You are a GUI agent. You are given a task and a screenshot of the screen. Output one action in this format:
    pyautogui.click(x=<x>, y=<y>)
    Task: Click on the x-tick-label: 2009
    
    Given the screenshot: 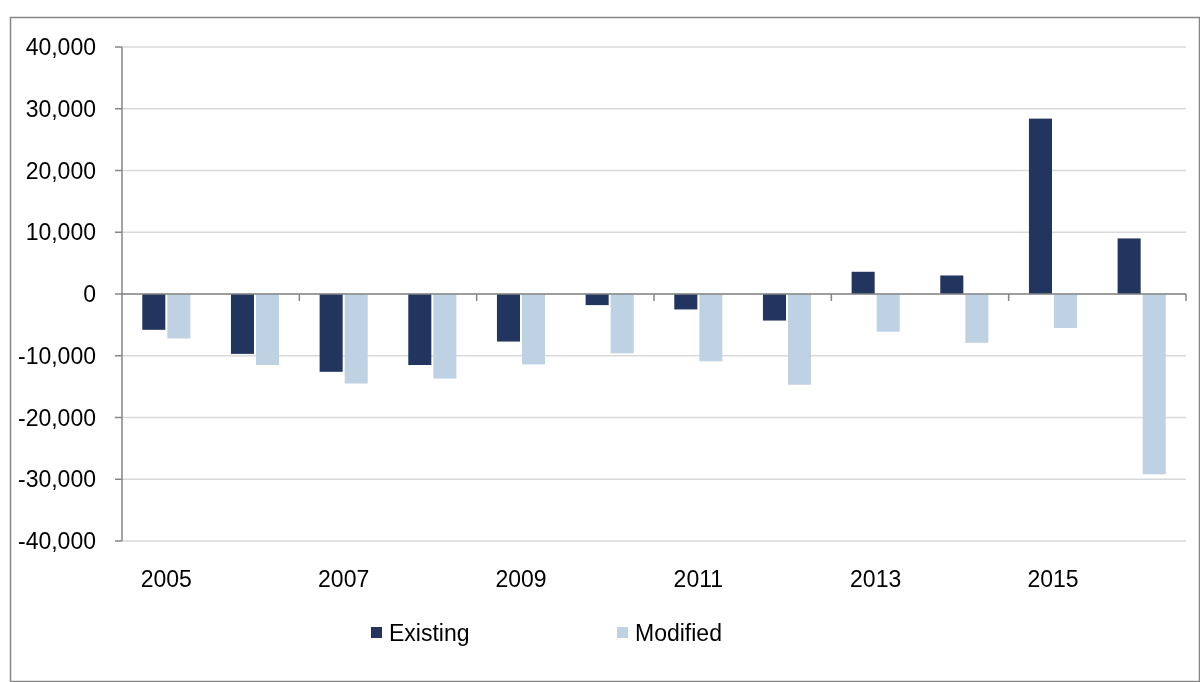 What is the action you would take?
    pyautogui.click(x=521, y=579)
    